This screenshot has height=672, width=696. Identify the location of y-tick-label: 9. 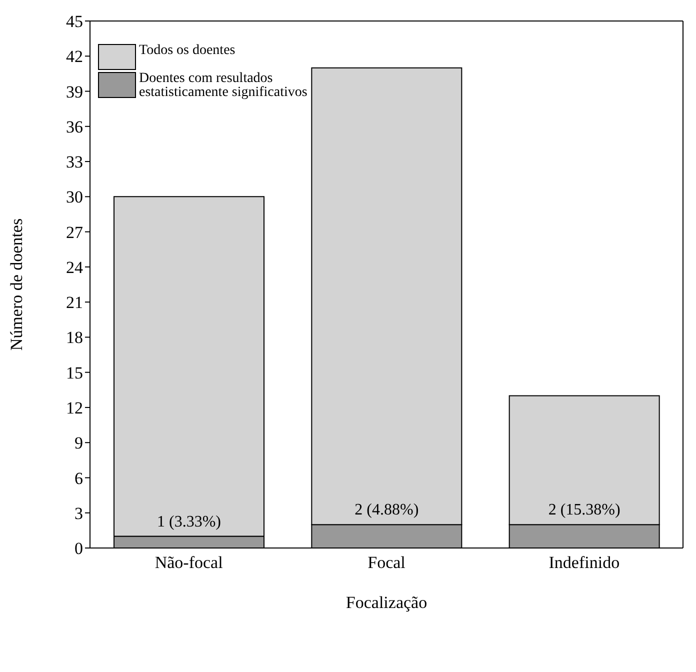
(78, 443).